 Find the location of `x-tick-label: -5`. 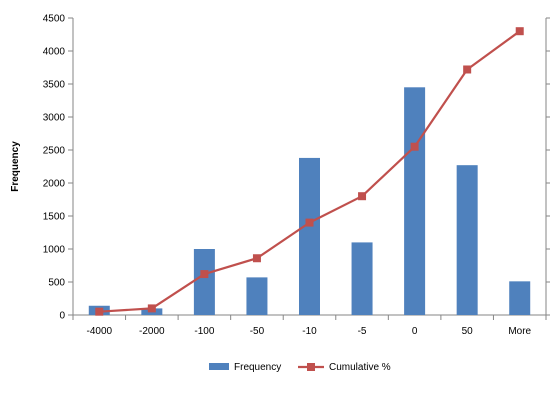

x-tick-label: -5 is located at coordinates (362, 331).